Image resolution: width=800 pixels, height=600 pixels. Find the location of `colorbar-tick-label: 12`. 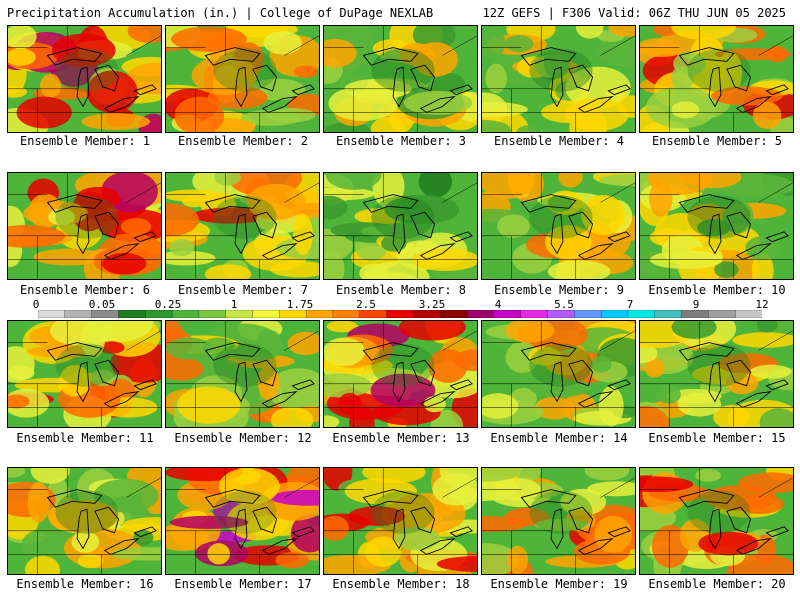

colorbar-tick-label: 12 is located at coordinates (762, 304).